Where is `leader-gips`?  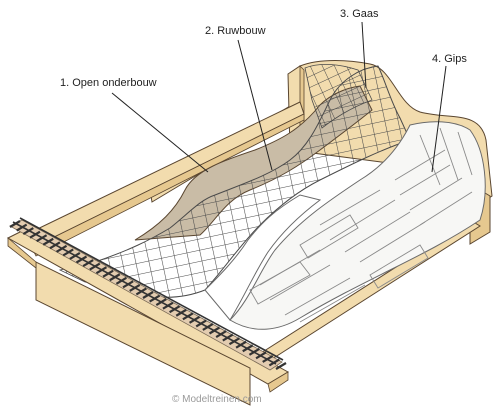 leader-gips is located at coordinates (439, 119).